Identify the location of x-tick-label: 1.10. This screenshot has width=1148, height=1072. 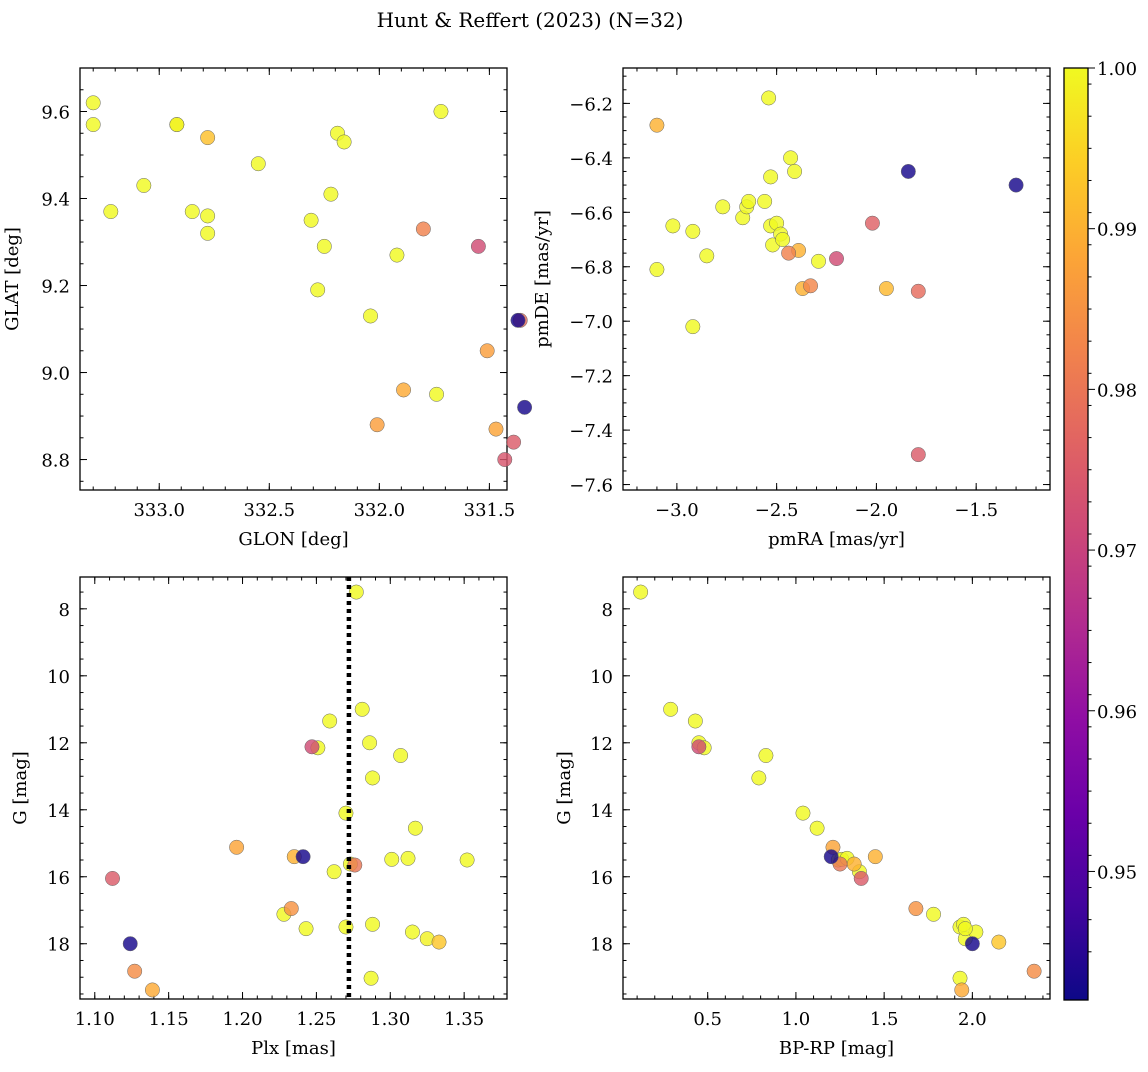
(95, 1019).